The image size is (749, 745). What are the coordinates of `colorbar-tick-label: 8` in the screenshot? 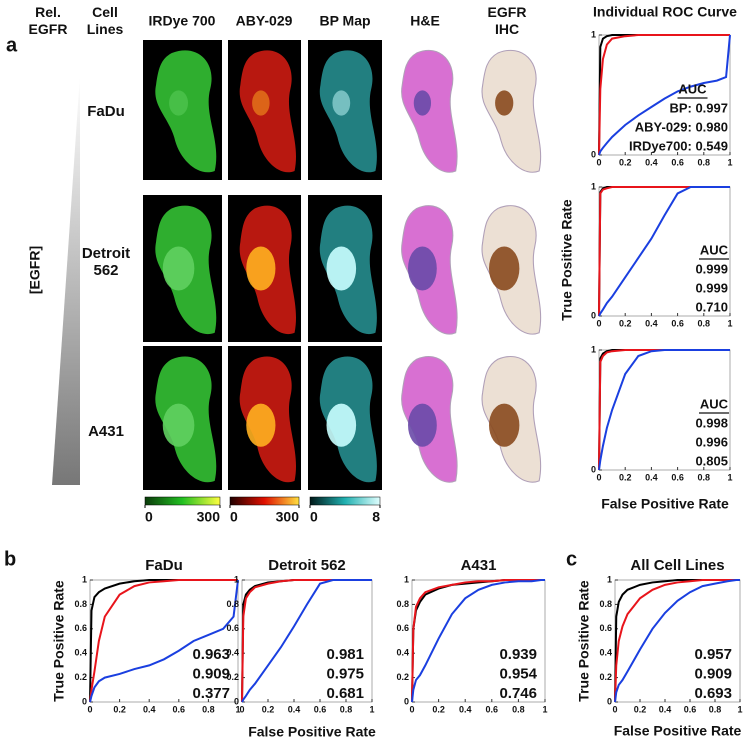 It's located at (376, 517).